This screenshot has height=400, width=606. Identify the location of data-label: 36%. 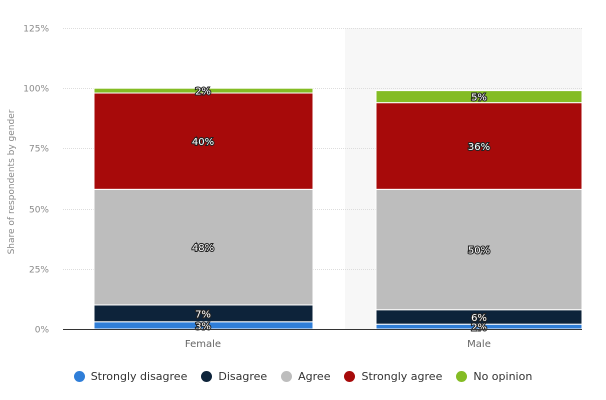
(479, 147).